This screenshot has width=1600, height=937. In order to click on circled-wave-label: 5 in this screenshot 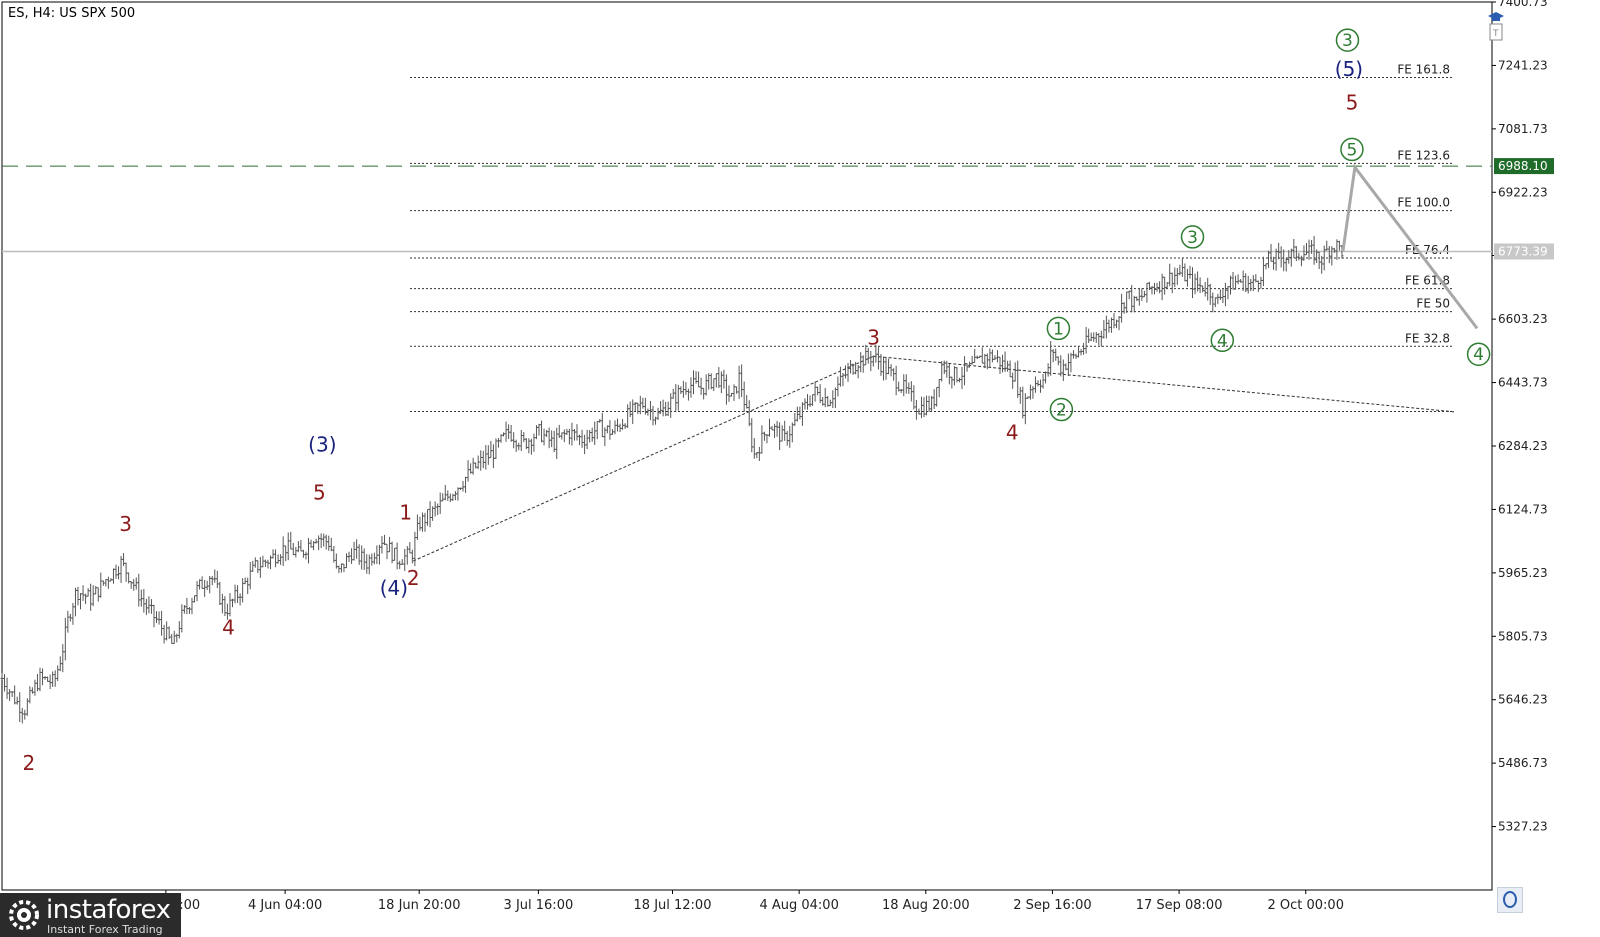, I will do `click(1352, 149)`.